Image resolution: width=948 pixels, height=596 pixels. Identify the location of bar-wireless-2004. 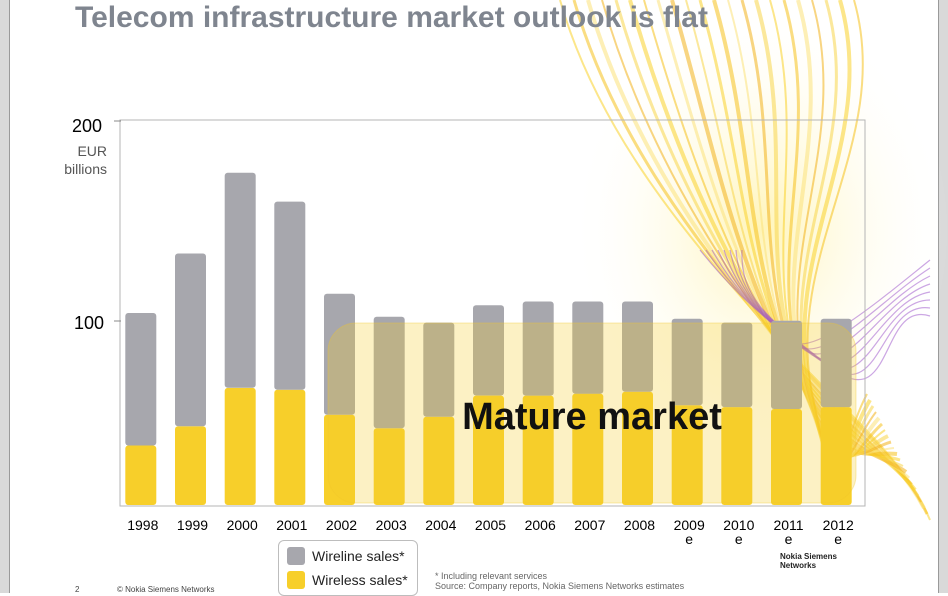
(439, 460).